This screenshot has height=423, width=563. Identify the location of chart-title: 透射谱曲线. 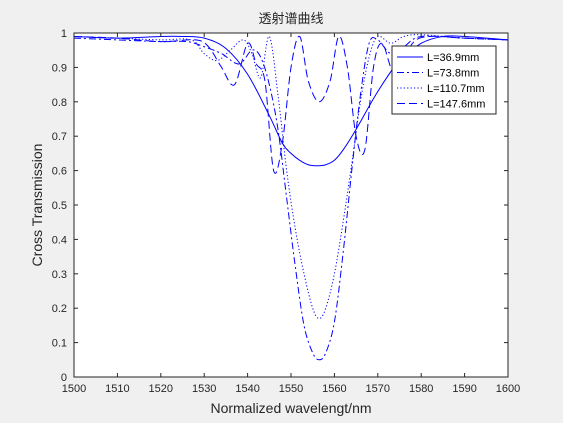
(290, 19).